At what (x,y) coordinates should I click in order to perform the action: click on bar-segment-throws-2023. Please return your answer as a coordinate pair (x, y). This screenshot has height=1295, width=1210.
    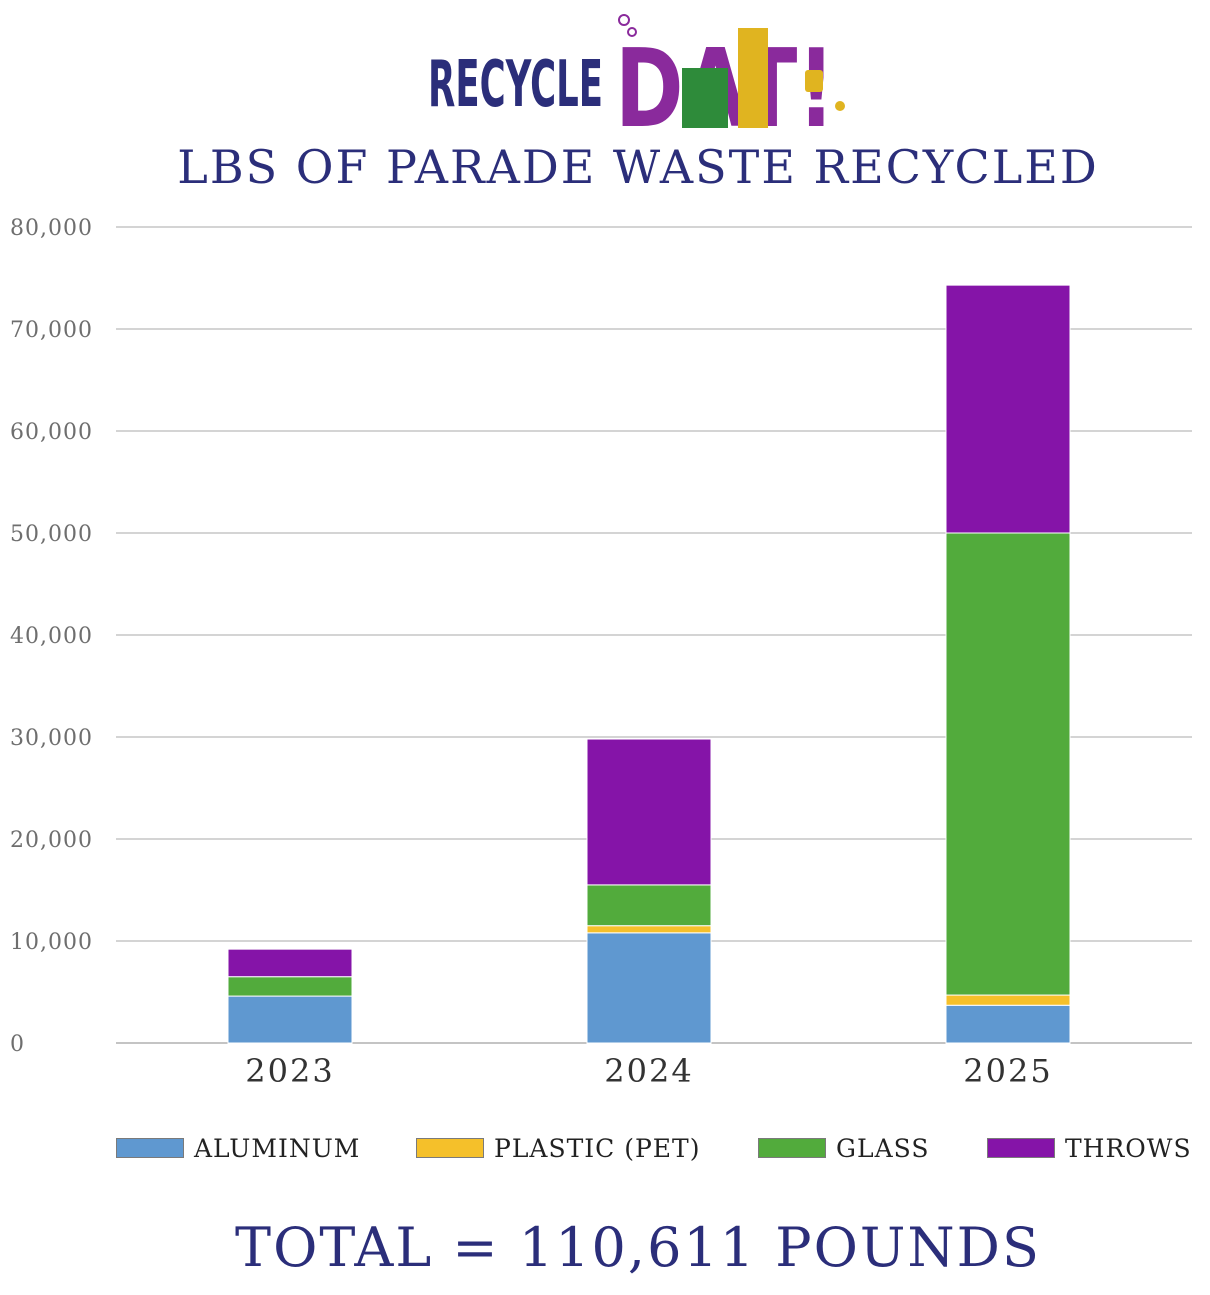
    Looking at the image, I should click on (290, 963).